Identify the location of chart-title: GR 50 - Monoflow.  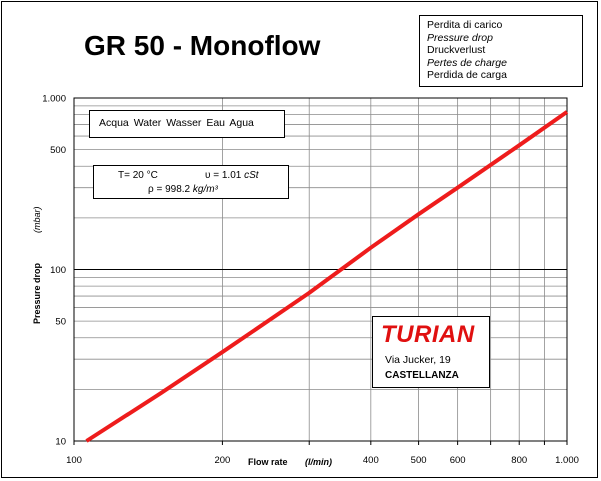
(202, 45).